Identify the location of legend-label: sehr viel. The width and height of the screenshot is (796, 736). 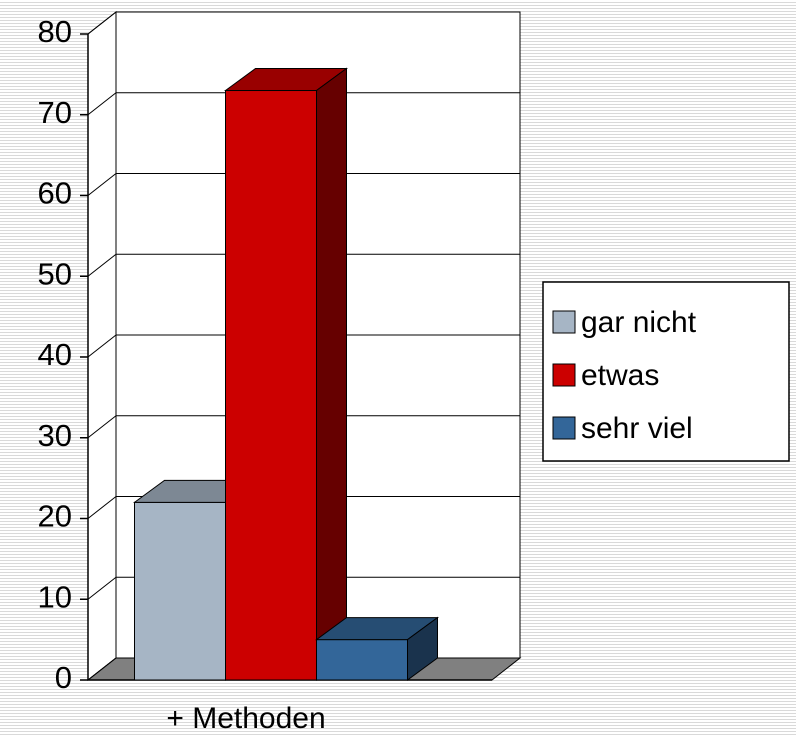
(637, 428).